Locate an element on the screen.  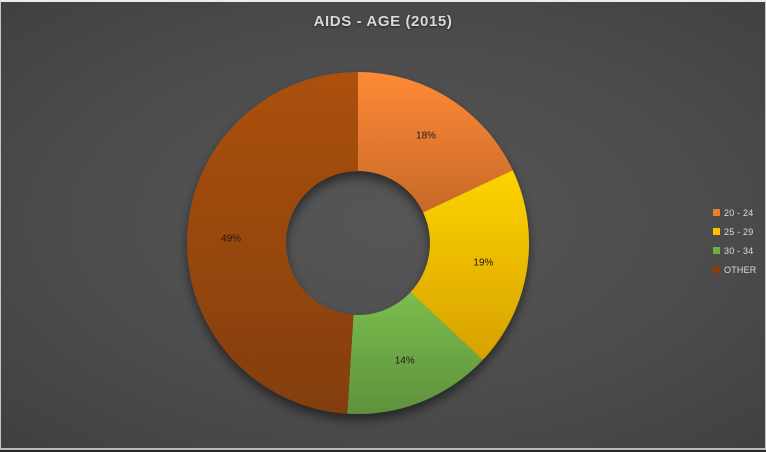
legend-label-25-29: 25 - 29 is located at coordinates (739, 231).